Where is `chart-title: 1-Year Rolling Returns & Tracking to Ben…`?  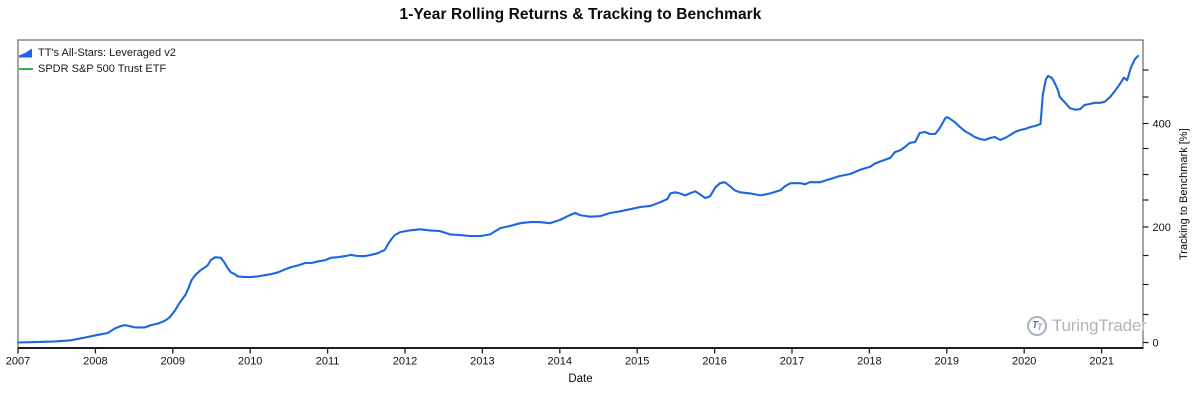
chart-title: 1-Year Rolling Returns & Tracking to Ben… is located at coordinates (580, 14).